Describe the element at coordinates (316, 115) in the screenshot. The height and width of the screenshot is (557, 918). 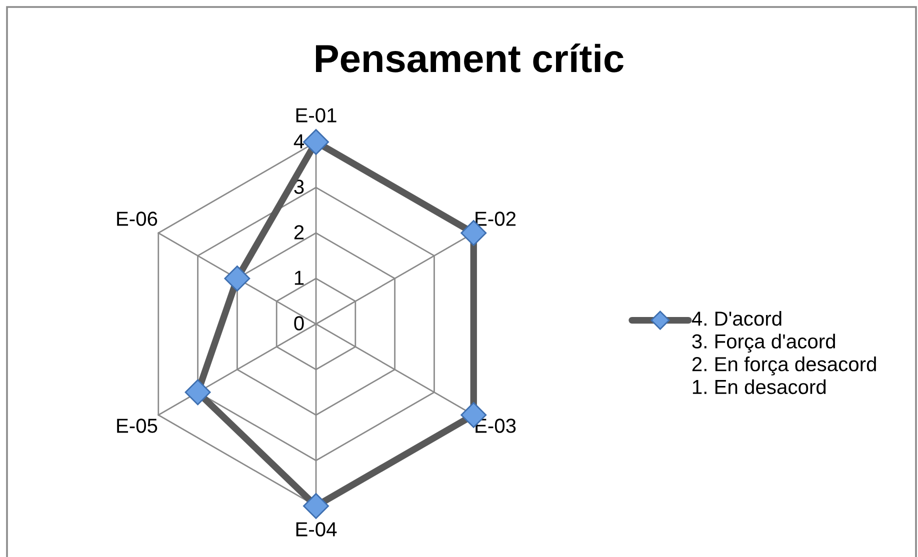
I see `spoke-label: E-01` at that location.